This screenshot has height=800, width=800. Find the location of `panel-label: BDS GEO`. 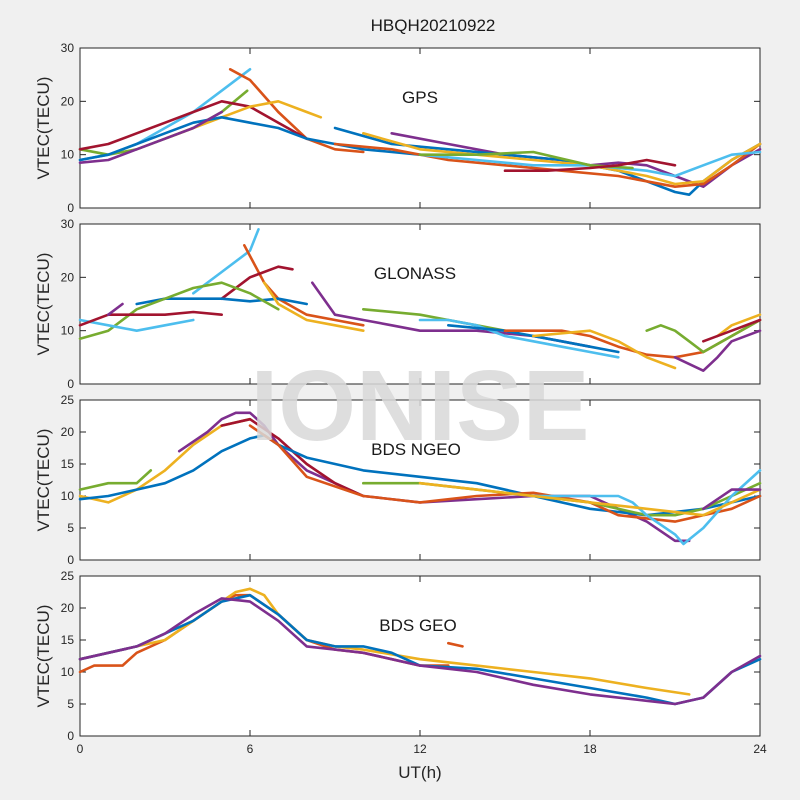

panel-label: BDS GEO is located at coordinates (417, 625).